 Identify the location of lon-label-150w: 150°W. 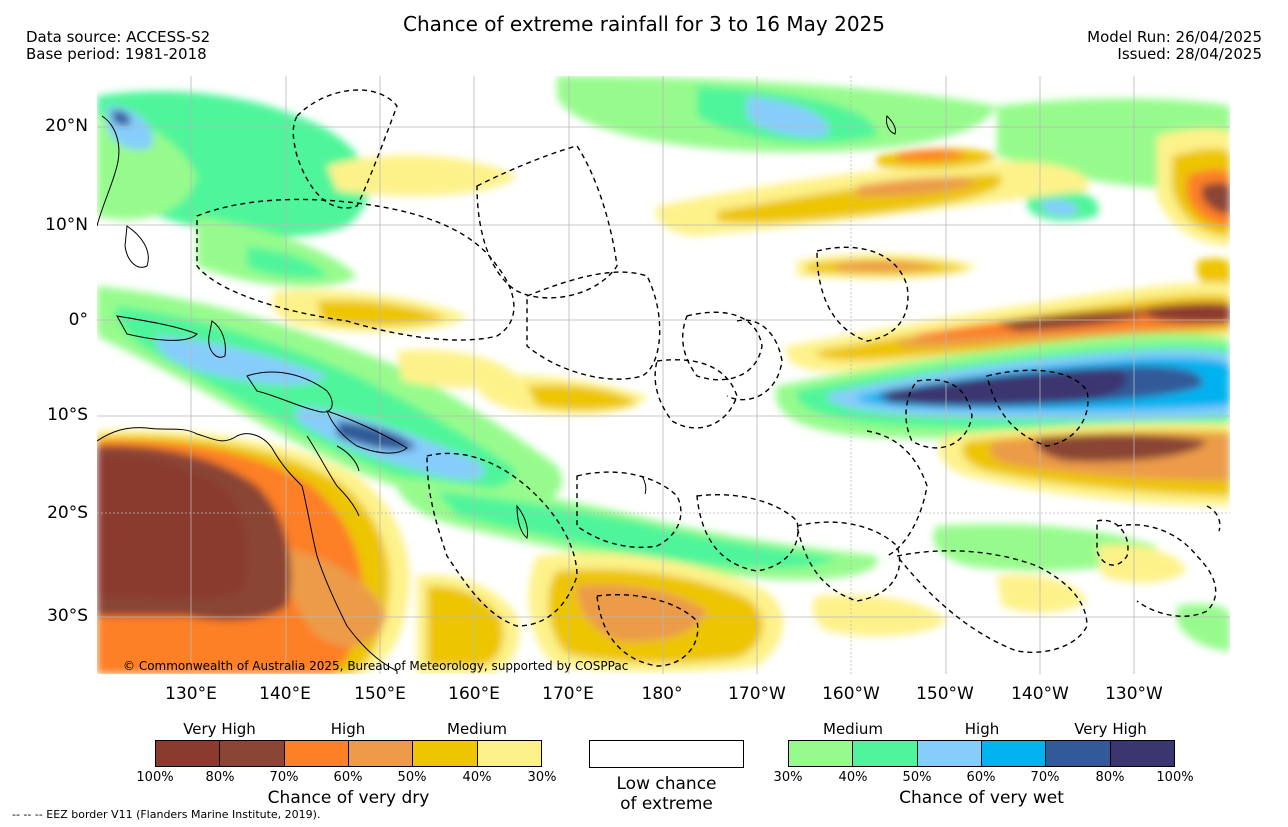
(945, 694).